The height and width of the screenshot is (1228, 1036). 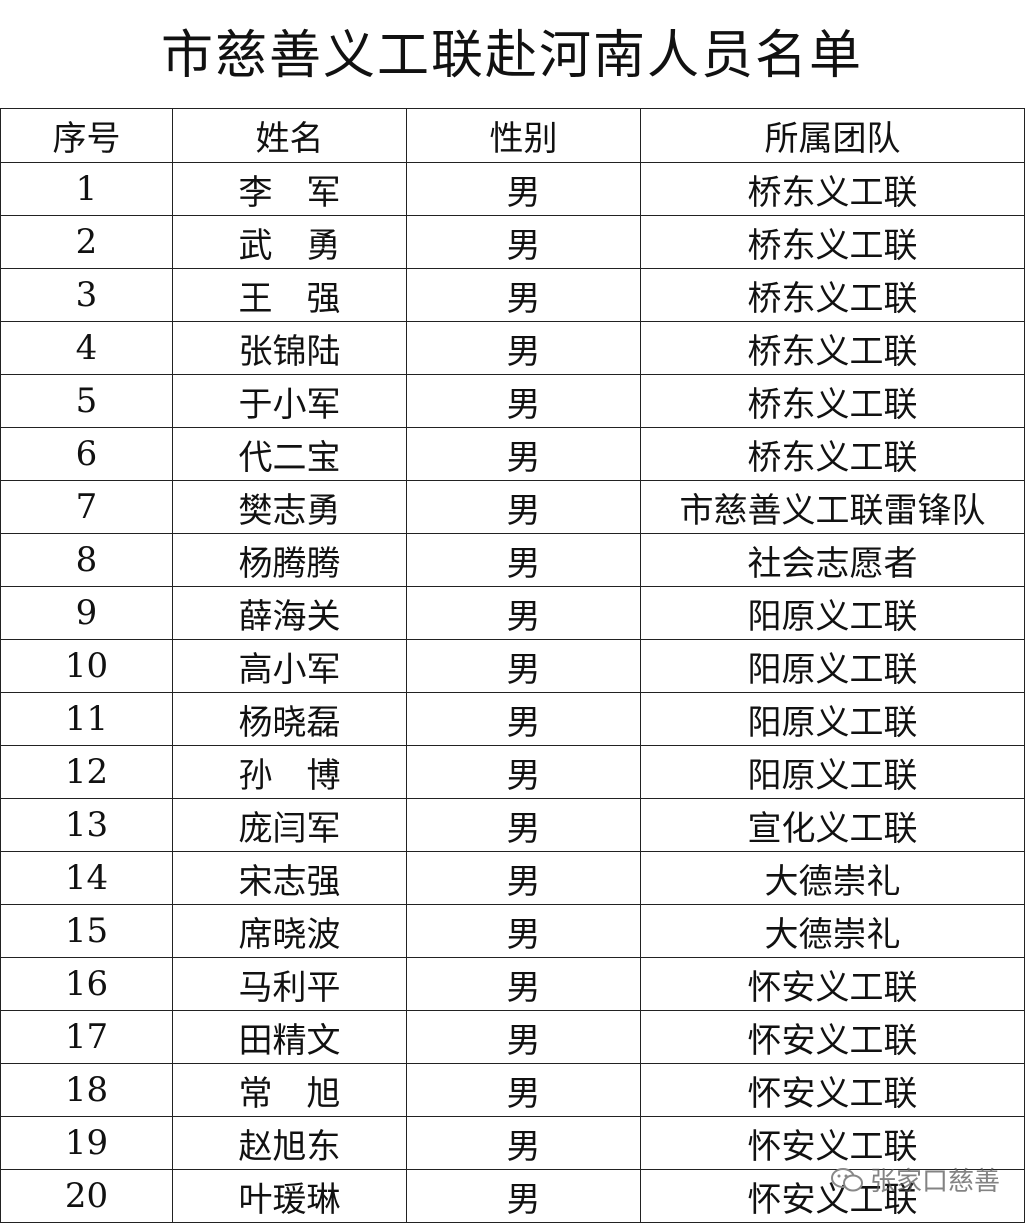 What do you see at coordinates (523, 135) in the screenshot?
I see `column-header: 性别` at bounding box center [523, 135].